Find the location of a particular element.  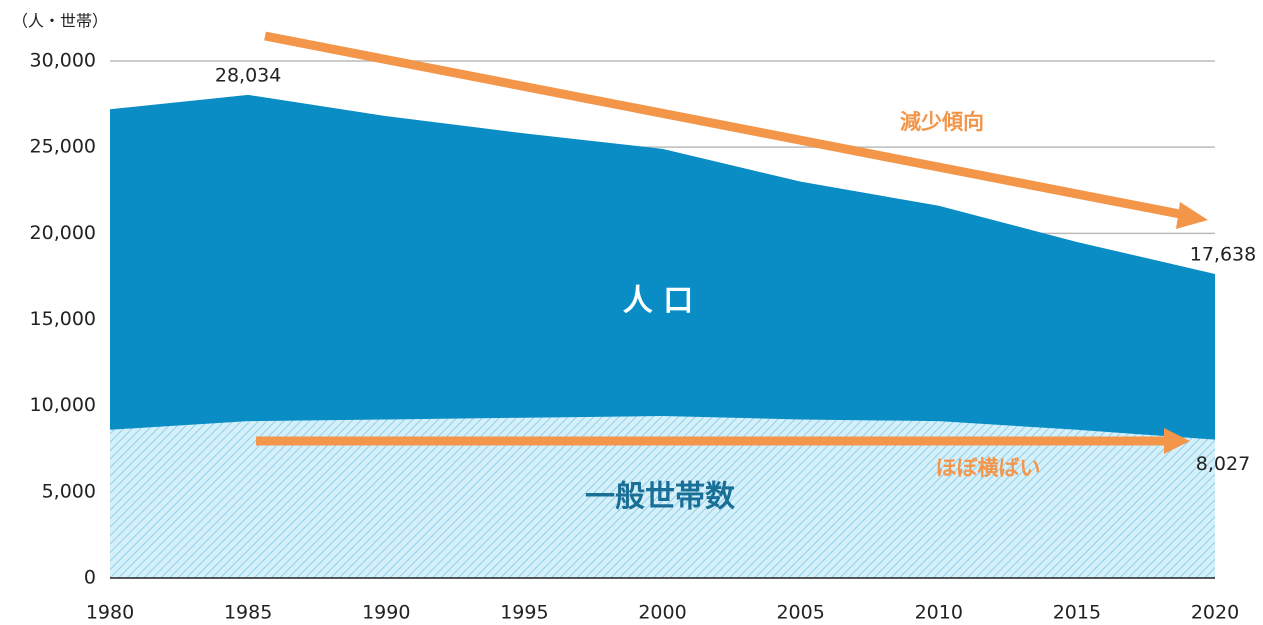

flat-arrow is located at coordinates (723, 441).